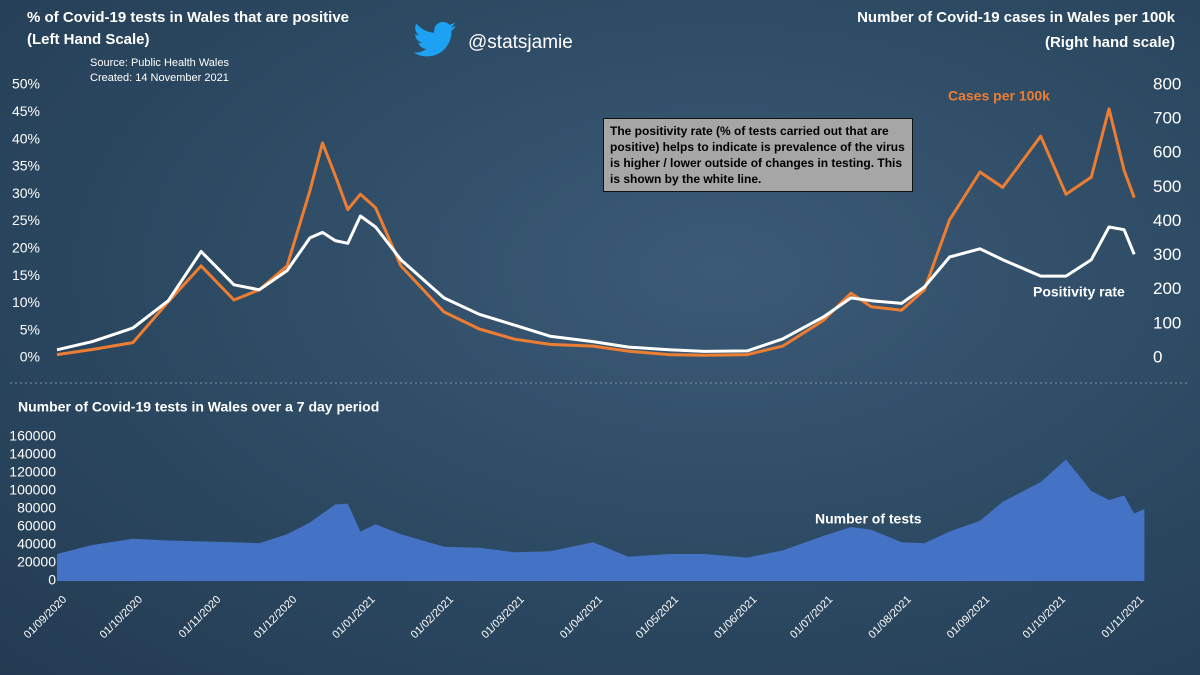  I want to click on x-tick-label: 01/10/2020, so click(121, 617).